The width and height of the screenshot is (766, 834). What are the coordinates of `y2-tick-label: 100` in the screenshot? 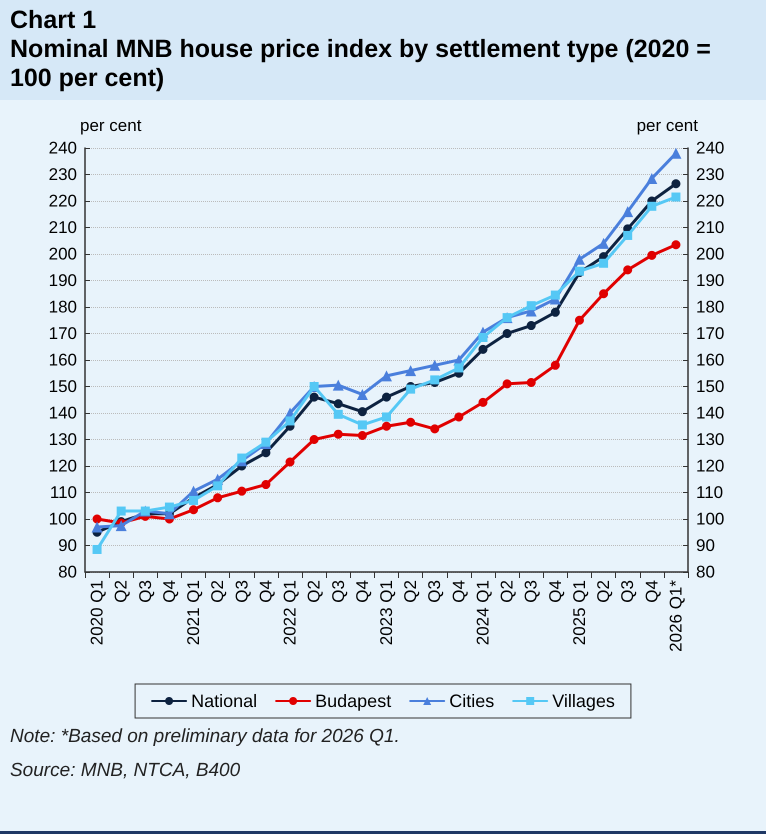 It's located at (710, 519).